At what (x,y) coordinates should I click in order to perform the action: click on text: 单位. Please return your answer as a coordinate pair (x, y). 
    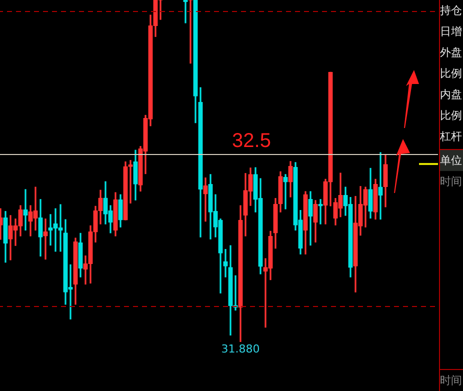
    Looking at the image, I should click on (451, 160).